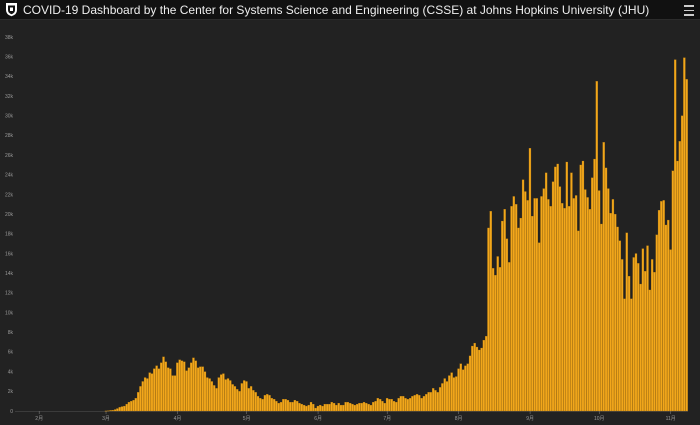 The height and width of the screenshot is (425, 700). I want to click on hamburger-menu-icon, so click(689, 9).